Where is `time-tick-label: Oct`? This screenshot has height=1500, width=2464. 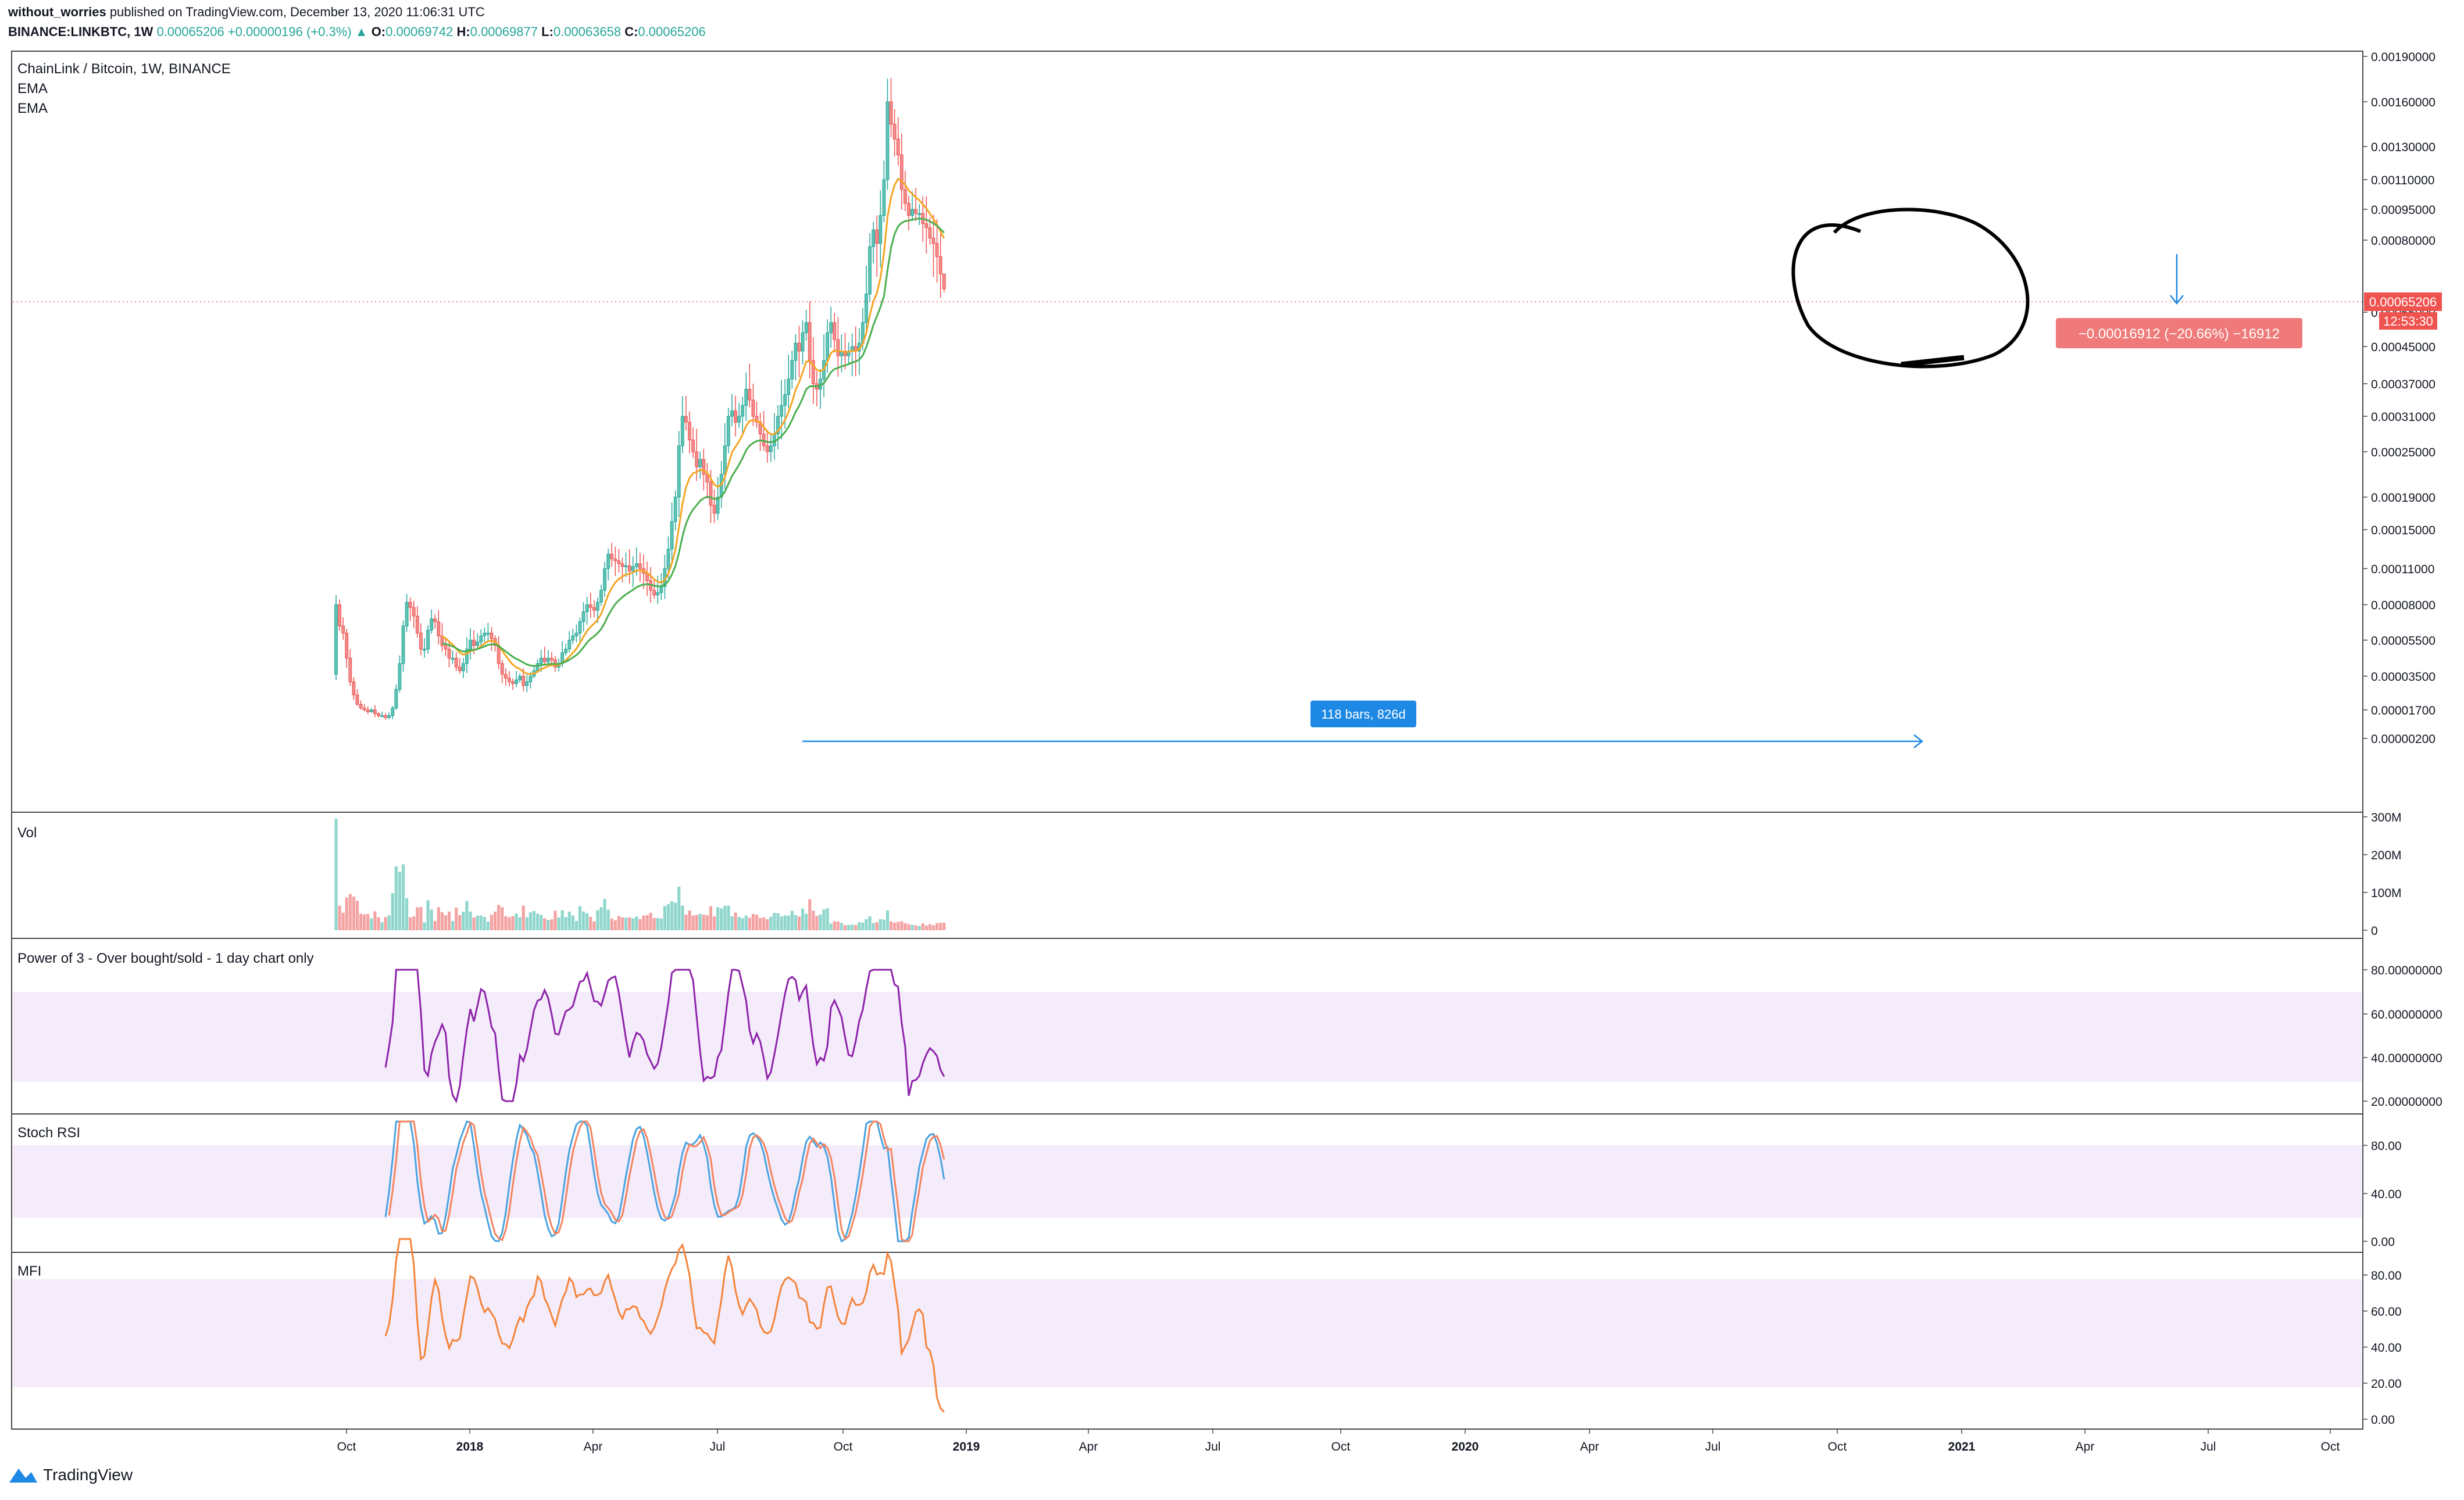
time-tick-label: Oct is located at coordinates (346, 1446).